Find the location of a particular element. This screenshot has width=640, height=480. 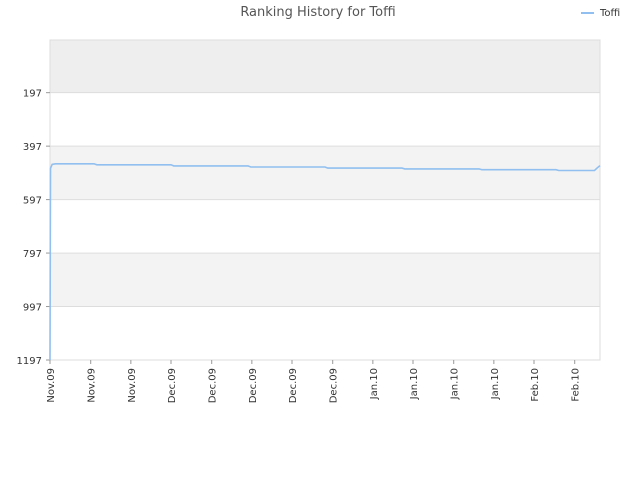

y-axis-ticks: 197 397 597 797 997 1197 is located at coordinates (33, 228).